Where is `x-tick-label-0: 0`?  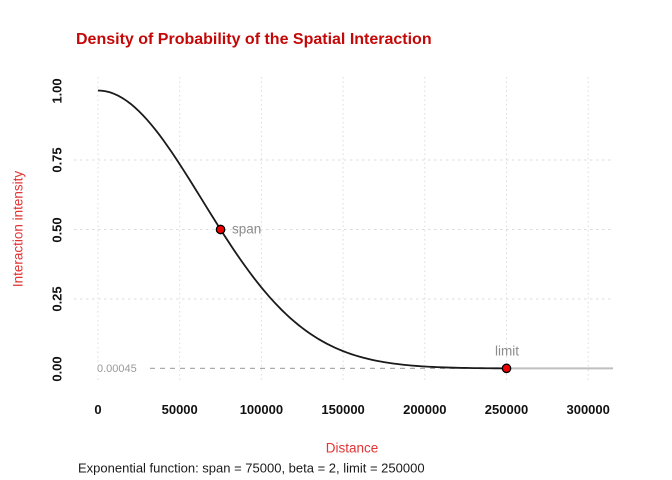
x-tick-label-0: 0 is located at coordinates (98, 409).